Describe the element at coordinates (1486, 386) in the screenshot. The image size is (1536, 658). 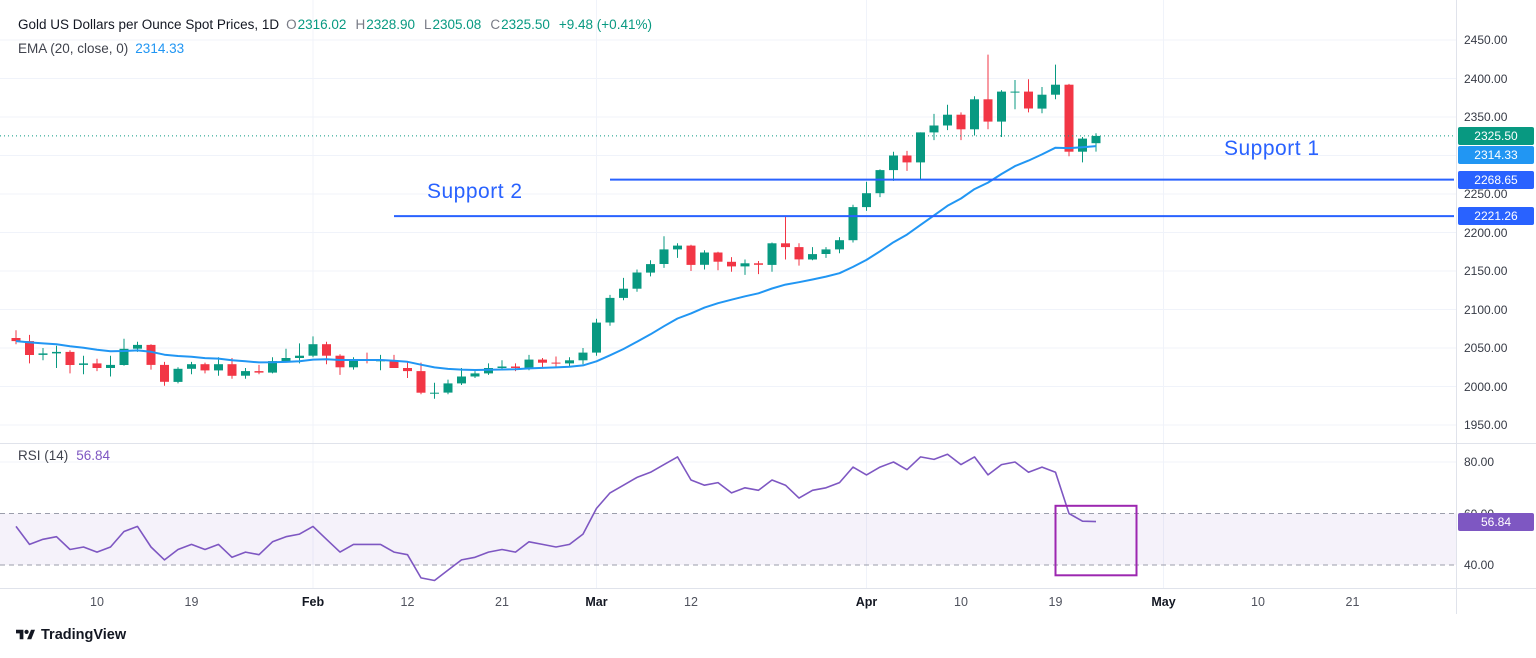
I see `price-tick-label: 2000.00` at that location.